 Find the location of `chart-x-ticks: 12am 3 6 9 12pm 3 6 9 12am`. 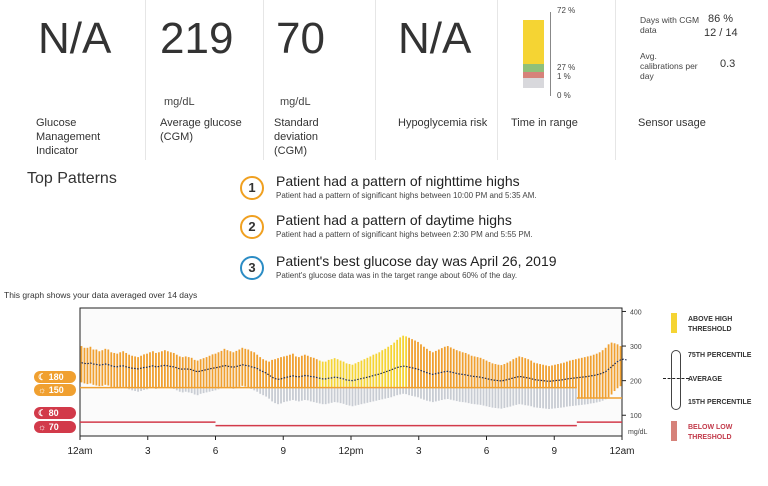

chart-x-ticks: 12am 3 6 9 12pm 3 6 9 12am is located at coordinates (351, 446).